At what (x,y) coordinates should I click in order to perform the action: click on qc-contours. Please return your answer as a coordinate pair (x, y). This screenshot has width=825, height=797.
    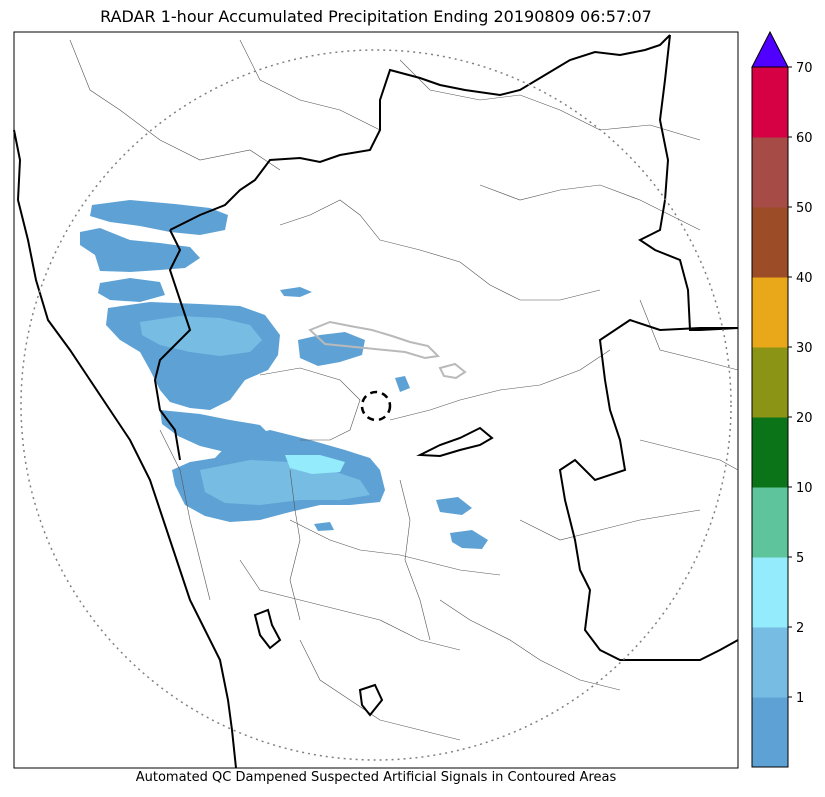
    Looking at the image, I should click on (387, 350).